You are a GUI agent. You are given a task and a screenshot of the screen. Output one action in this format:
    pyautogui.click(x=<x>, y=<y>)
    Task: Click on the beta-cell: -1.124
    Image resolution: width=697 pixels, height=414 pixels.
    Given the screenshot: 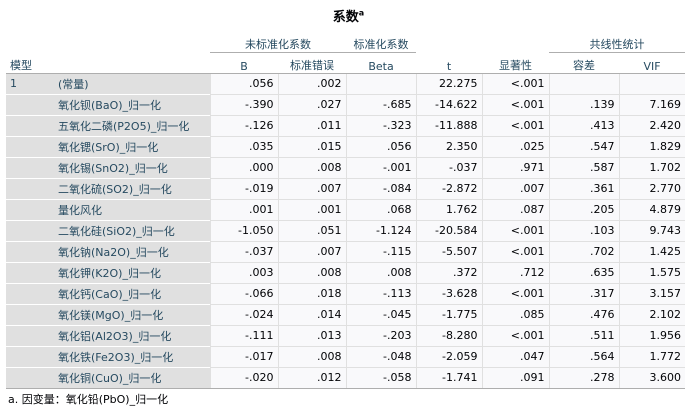 What is the action you would take?
    pyautogui.click(x=380, y=230)
    